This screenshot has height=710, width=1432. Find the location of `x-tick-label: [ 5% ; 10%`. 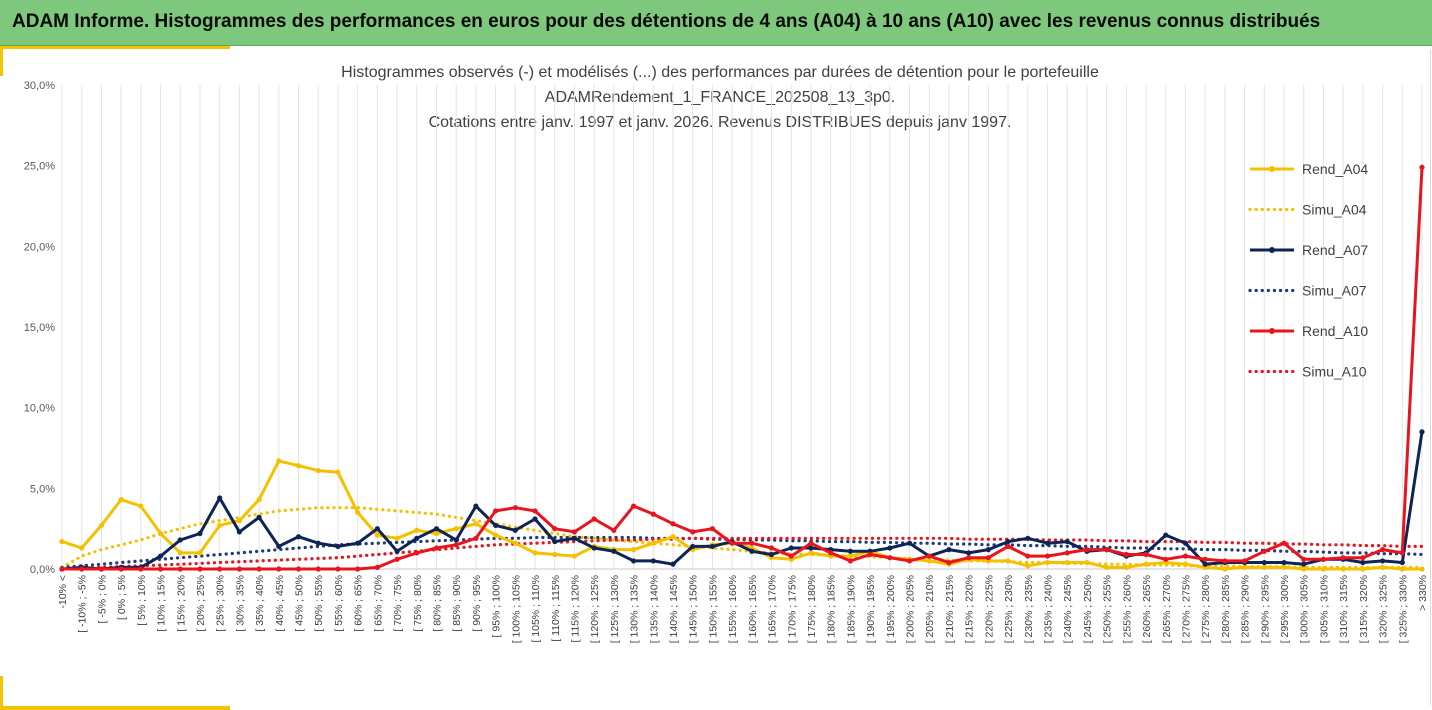

x-tick-label: [ 5% ; 10% is located at coordinates (142, 600).